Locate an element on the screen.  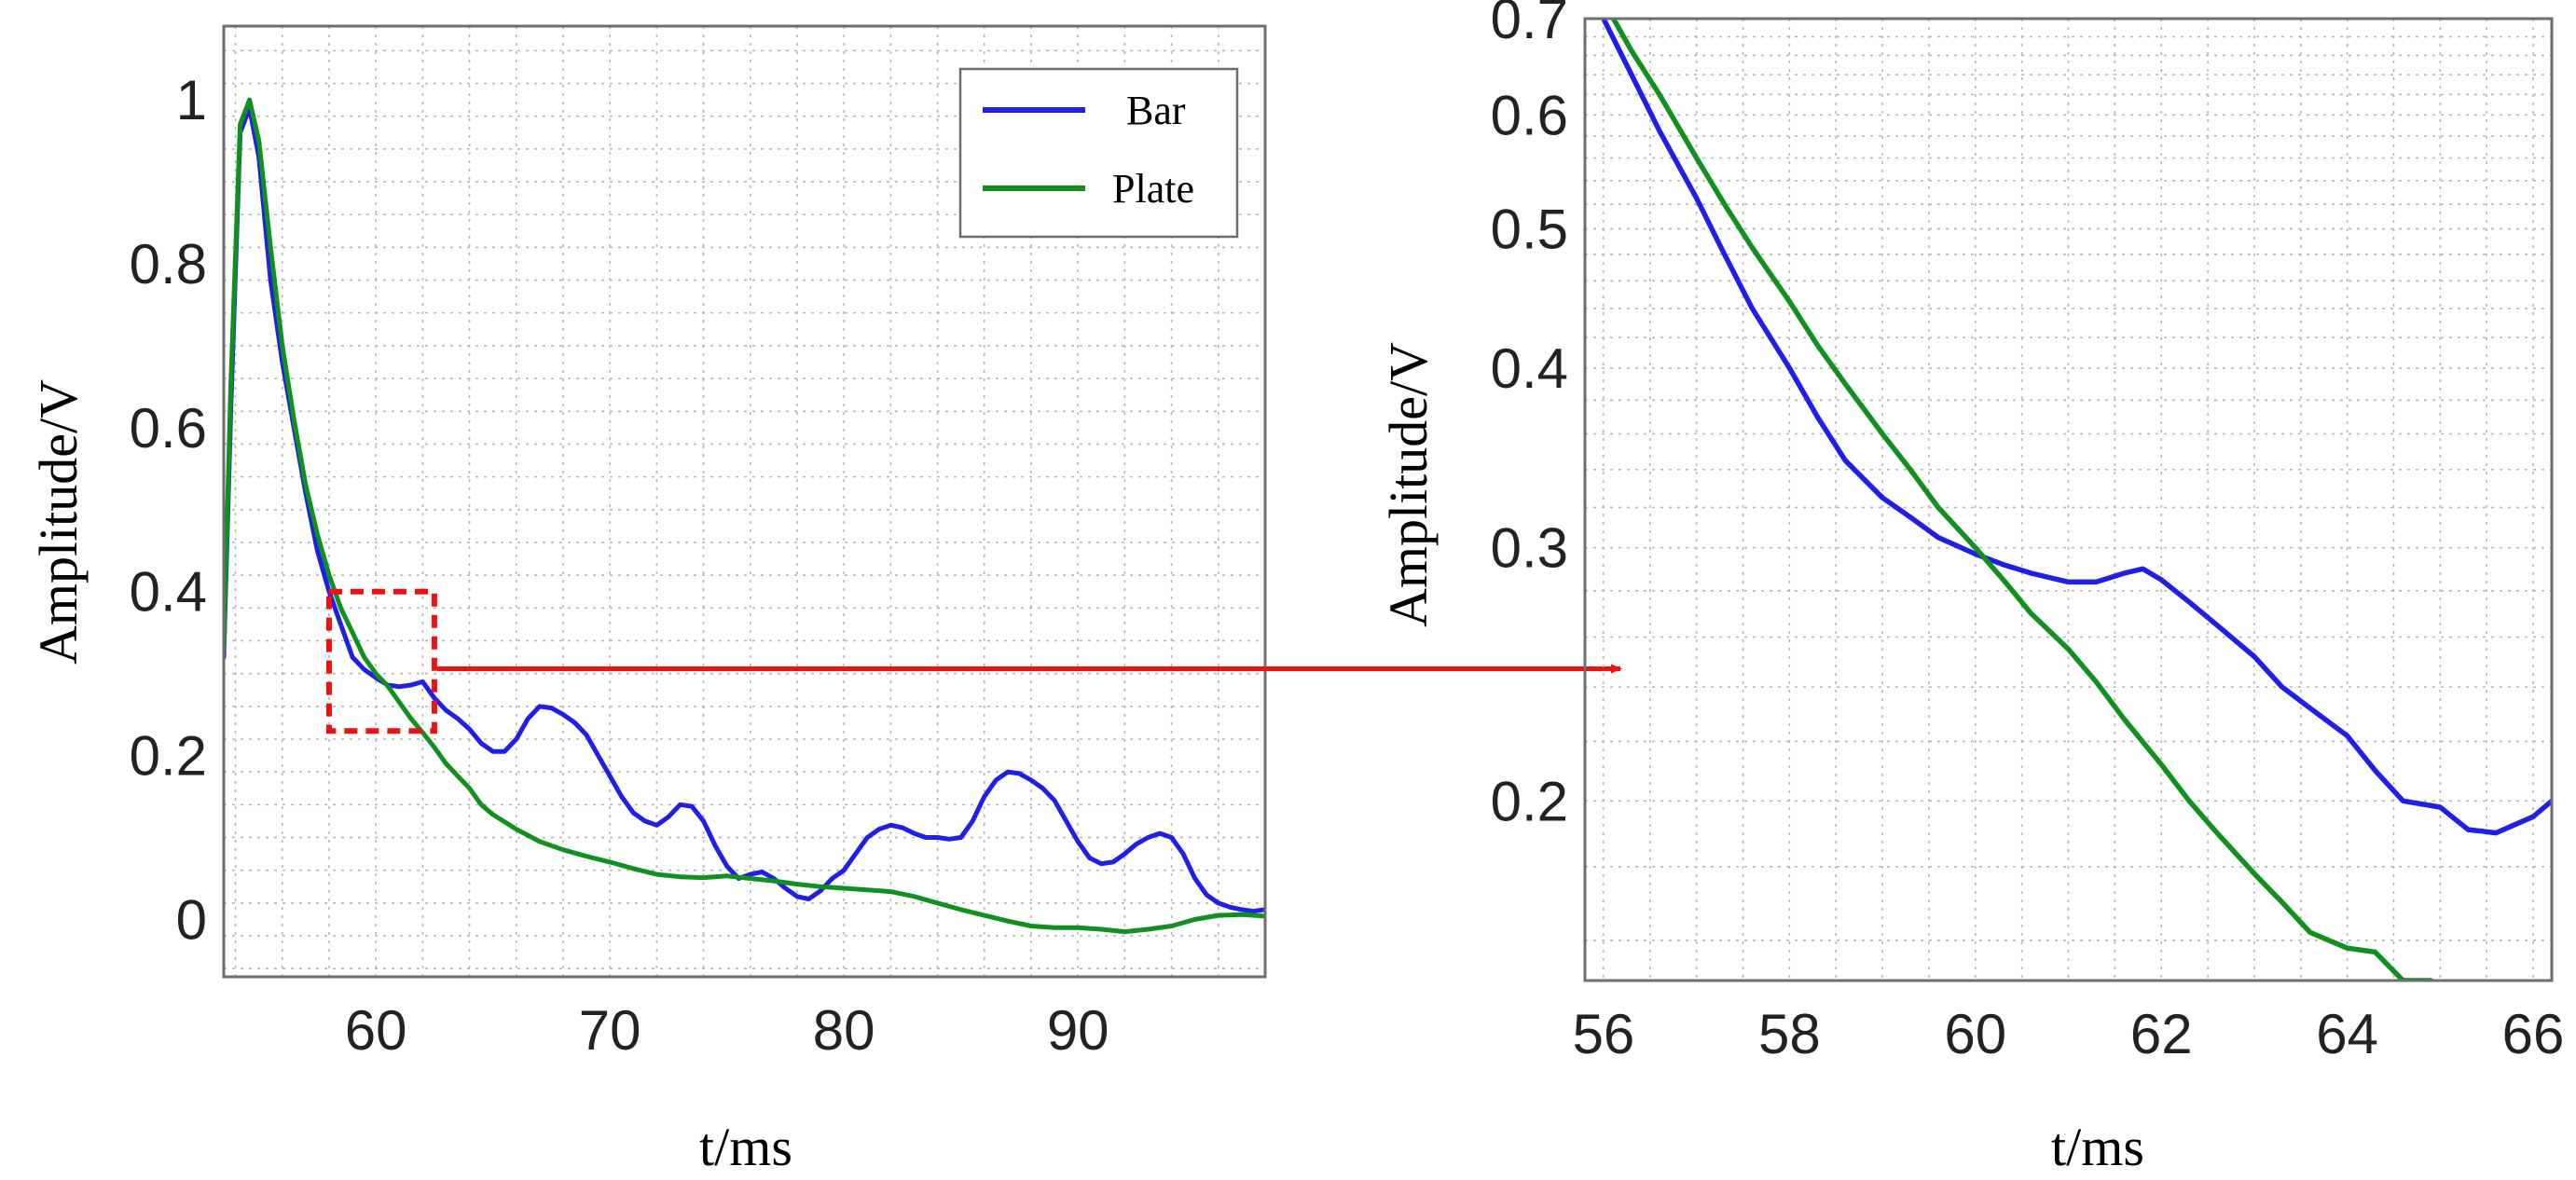
y-tick-label: 1 is located at coordinates (191, 100).